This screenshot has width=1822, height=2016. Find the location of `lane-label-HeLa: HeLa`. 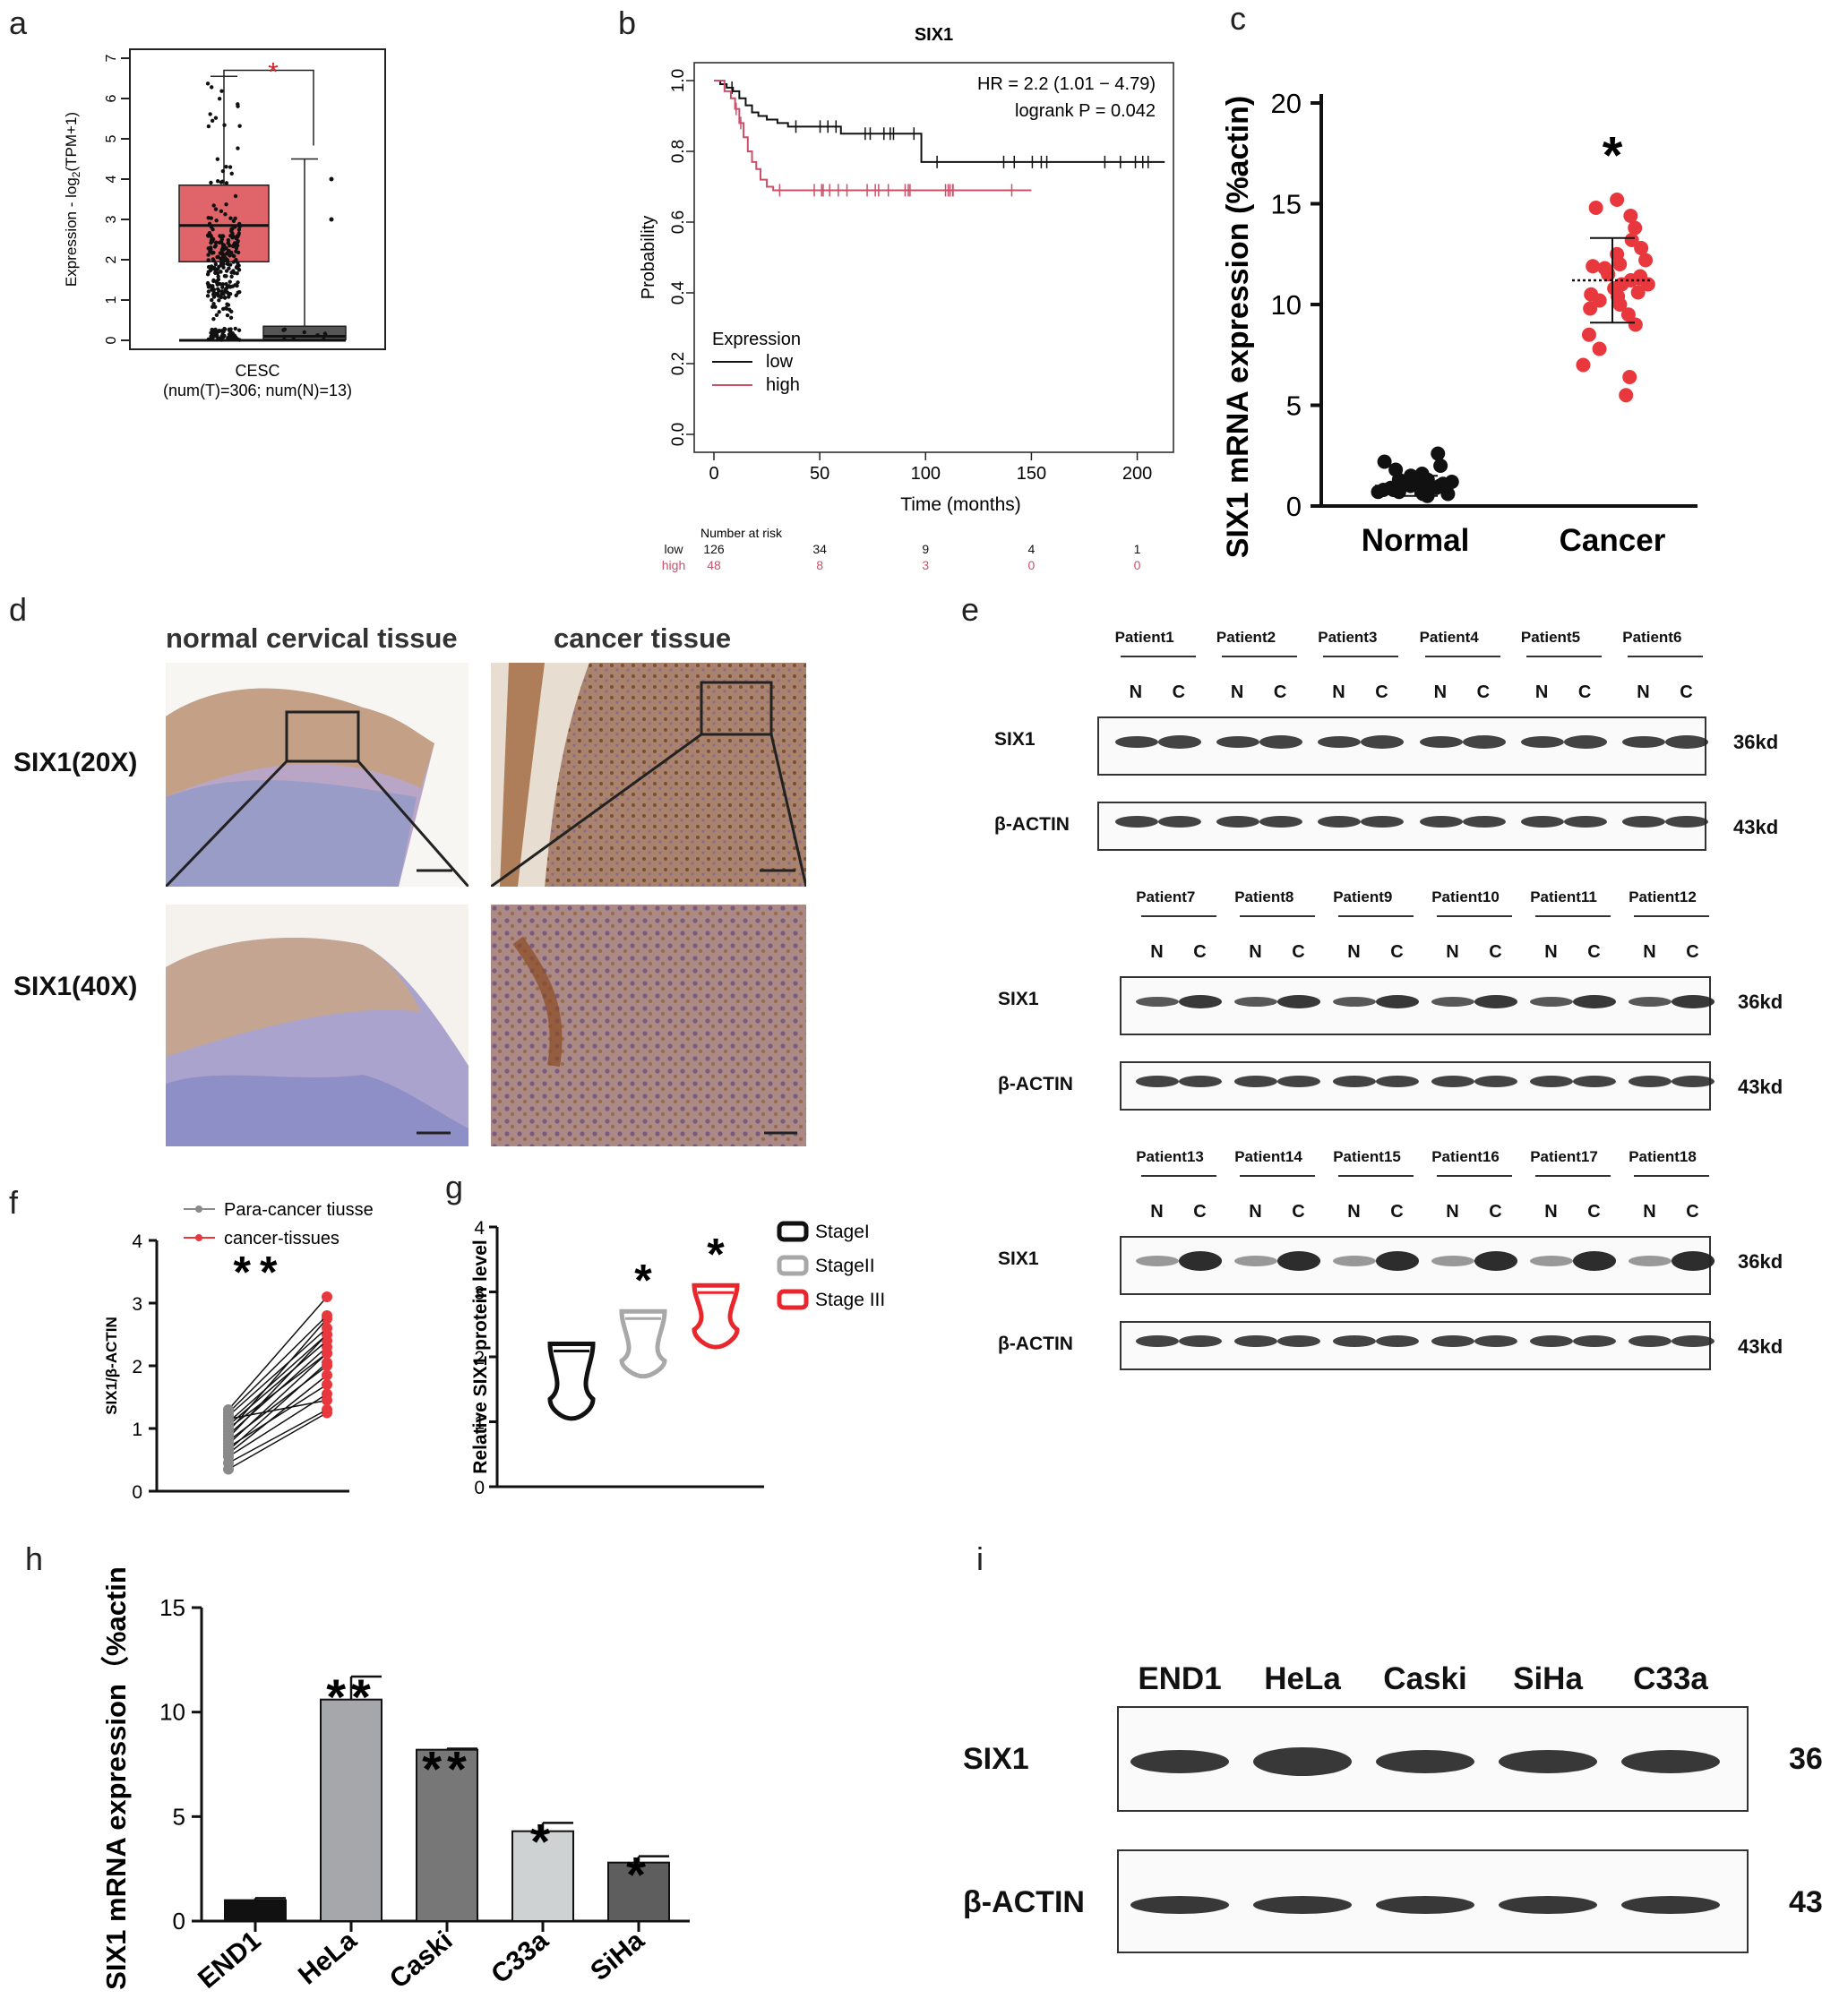

lane-label-HeLa: HeLa is located at coordinates (1302, 1678).